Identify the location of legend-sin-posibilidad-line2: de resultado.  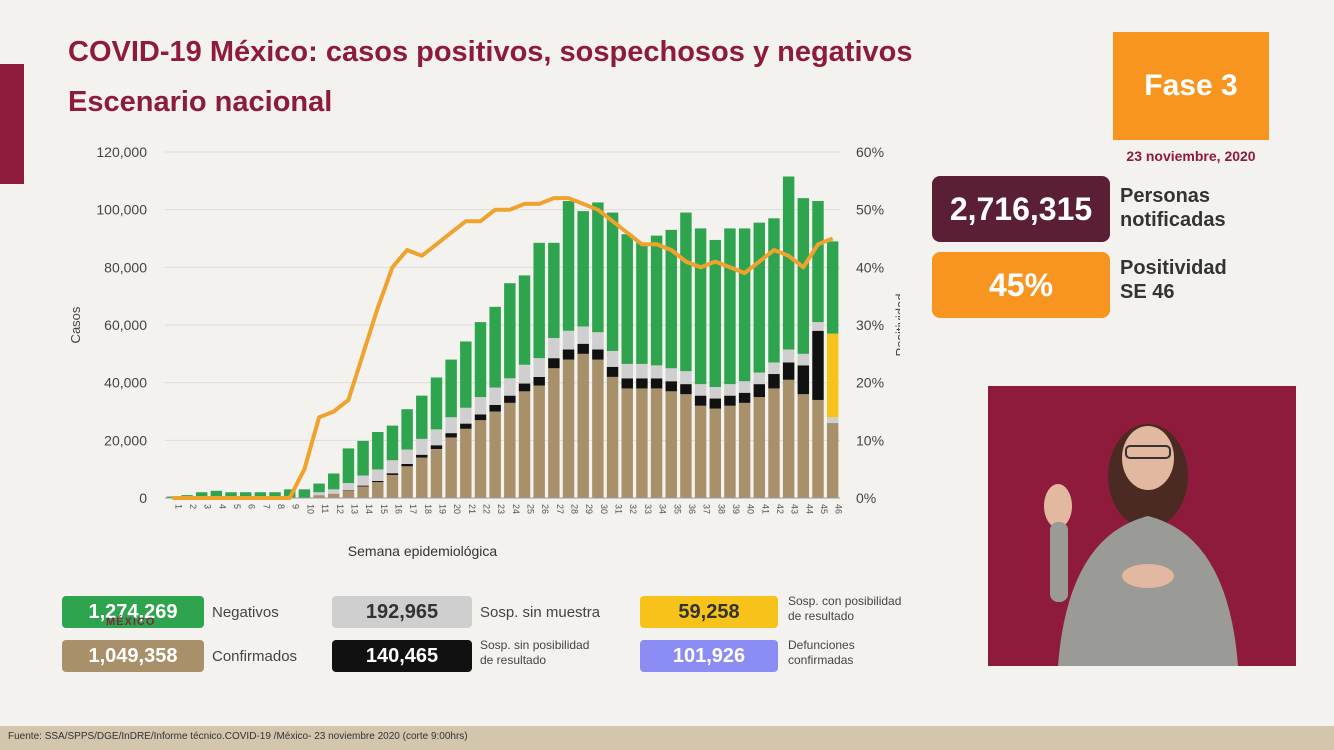
(513, 660).